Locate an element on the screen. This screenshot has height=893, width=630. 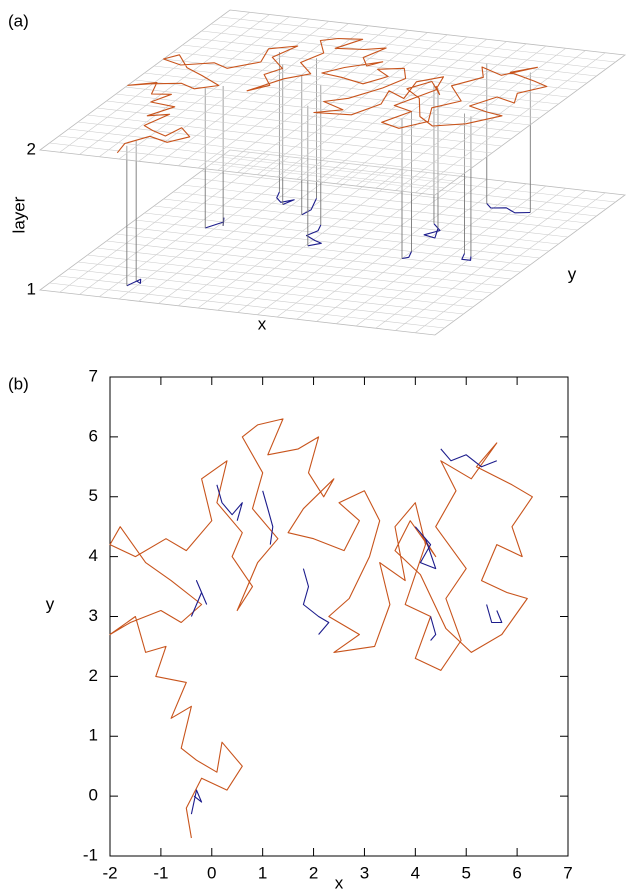
x-tick-label: -2 is located at coordinates (109, 872).